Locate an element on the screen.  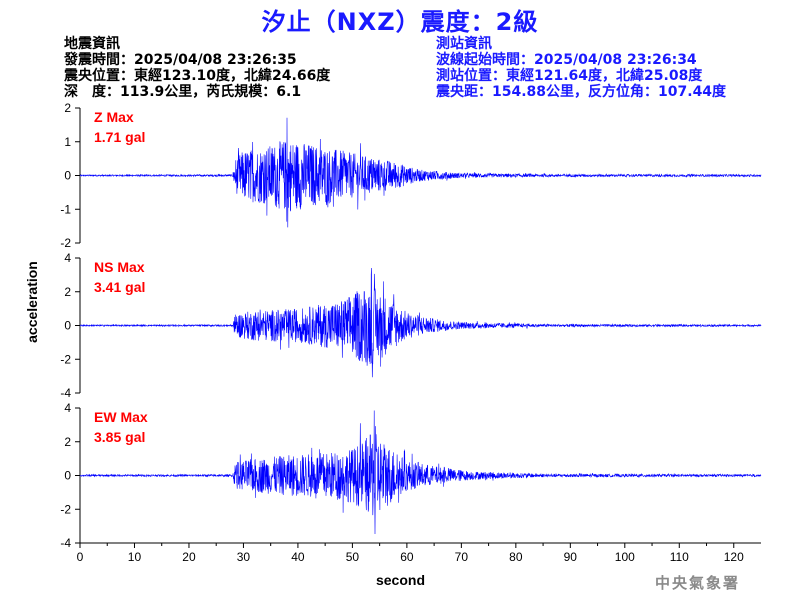
x-tick-label: 50 is located at coordinates (353, 557).